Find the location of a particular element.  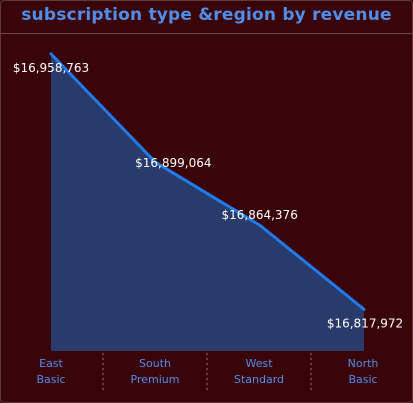

chart-title: subscription type &region by revenue is located at coordinates (206, 15).